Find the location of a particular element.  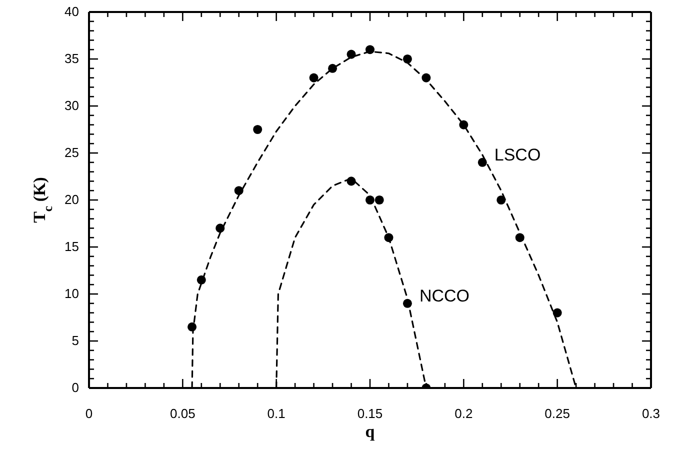

x-tick-label: 0.05 is located at coordinates (183, 413).